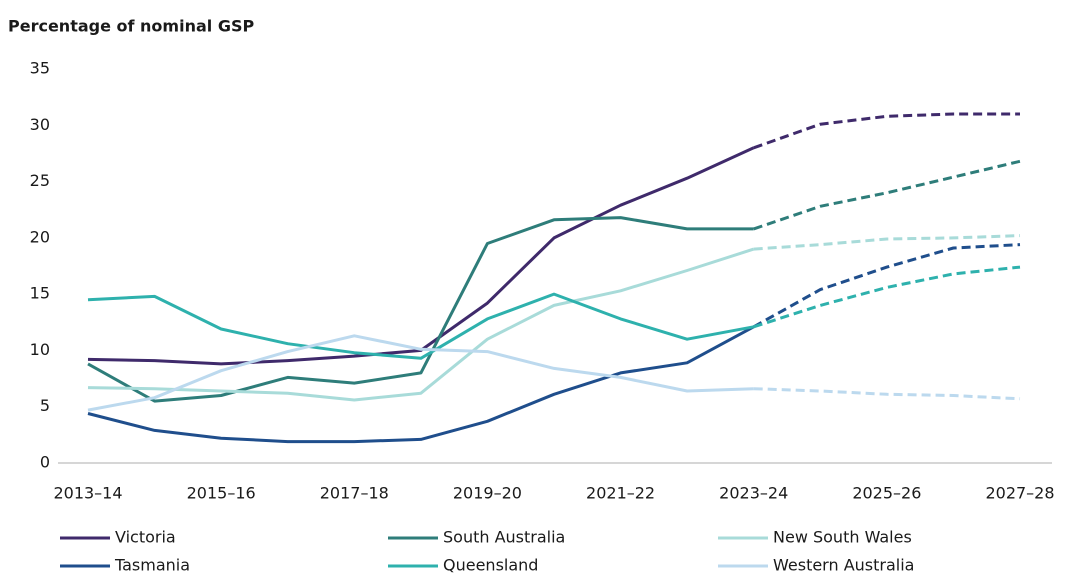  Describe the element at coordinates (40, 349) in the screenshot. I see `y-tick-label: 10` at that location.